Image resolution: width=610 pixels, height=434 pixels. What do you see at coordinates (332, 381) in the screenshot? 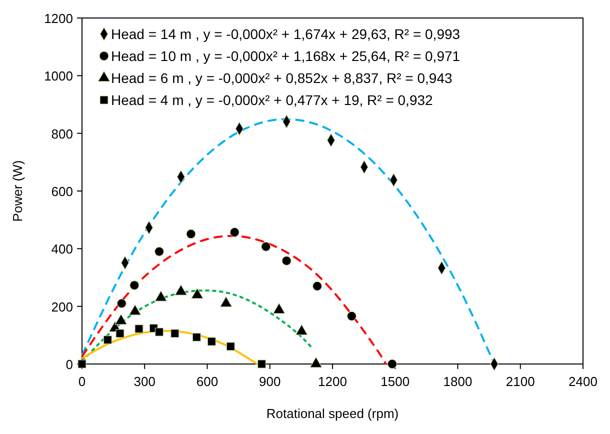
I see `x-tick-label: 1200` at bounding box center [332, 381].